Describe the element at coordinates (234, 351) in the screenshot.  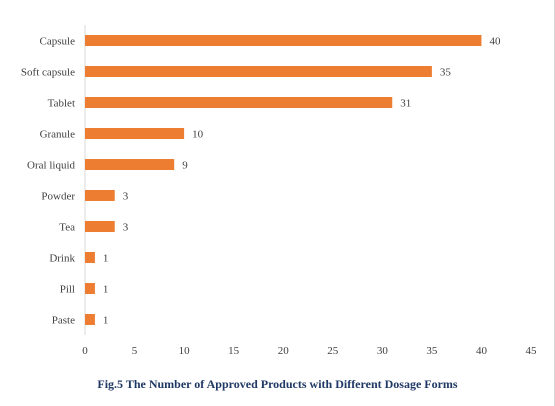
I see `x-tick-label: 15` at that location.